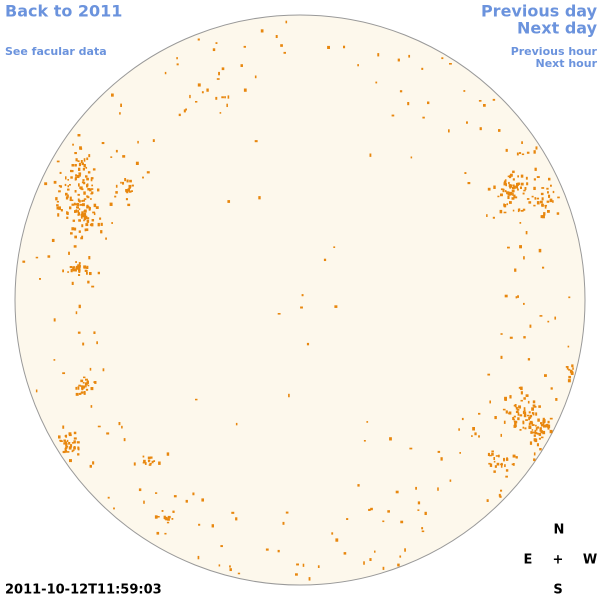 This screenshot has height=600, width=600. Describe the element at coordinates (567, 63) in the screenshot. I see `next-hour-link: Next hour` at that location.